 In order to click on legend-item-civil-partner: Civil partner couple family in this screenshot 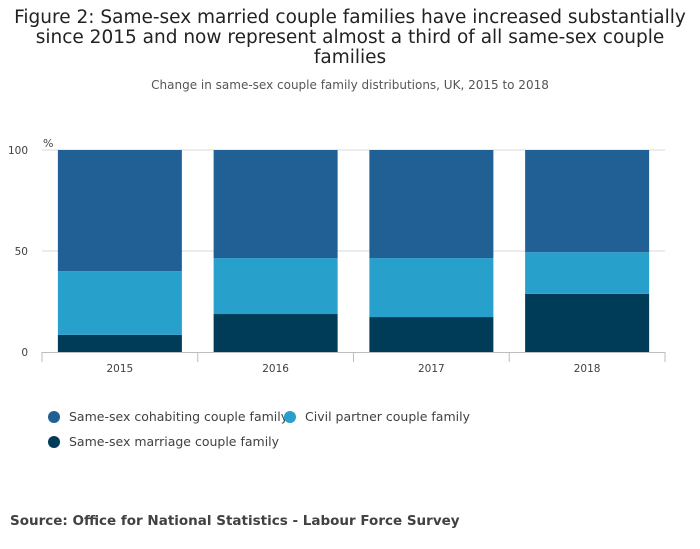, I will do `click(377, 416)`.